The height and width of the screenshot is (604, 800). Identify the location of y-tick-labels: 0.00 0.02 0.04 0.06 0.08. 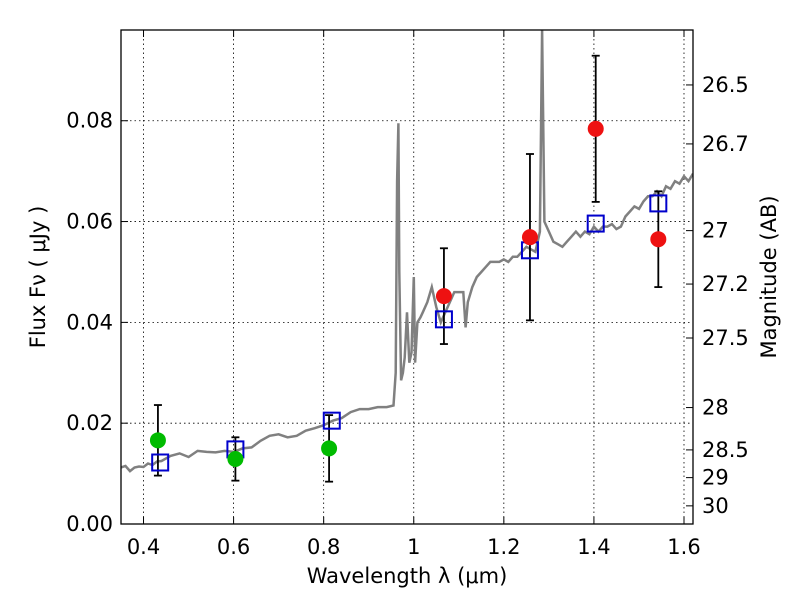
(89, 322).